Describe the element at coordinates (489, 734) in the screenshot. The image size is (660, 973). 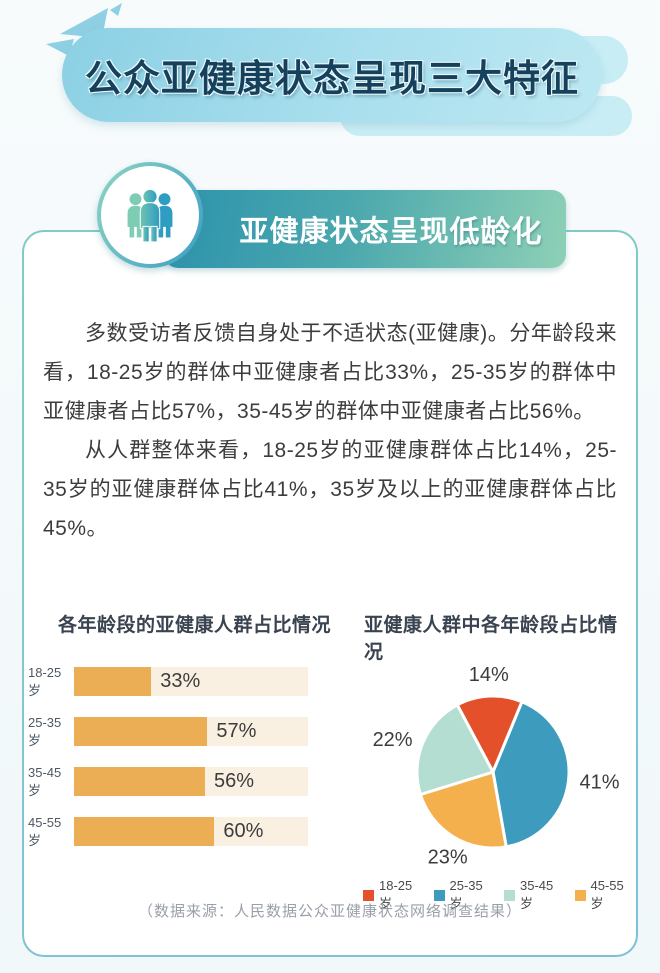
I see `pie-slice-18-25岁` at that location.